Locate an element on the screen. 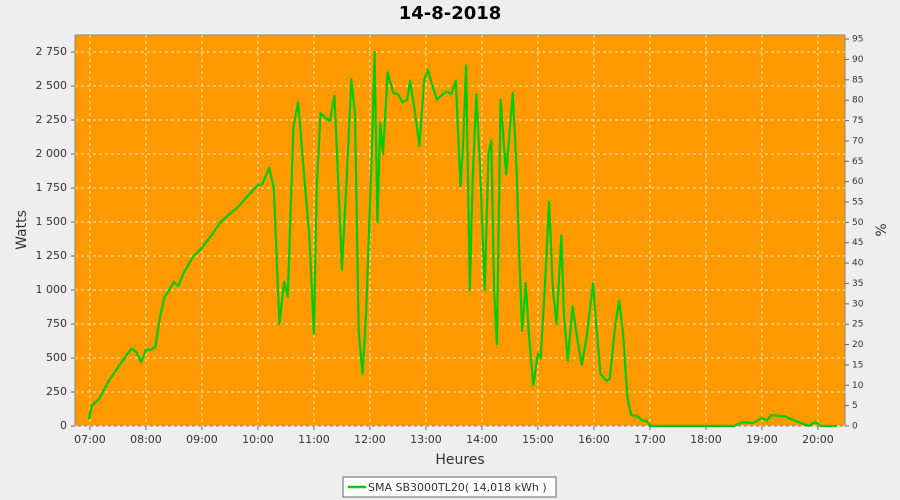 The height and width of the screenshot is (500, 900). y-tick-label: 2 000 is located at coordinates (52, 153).